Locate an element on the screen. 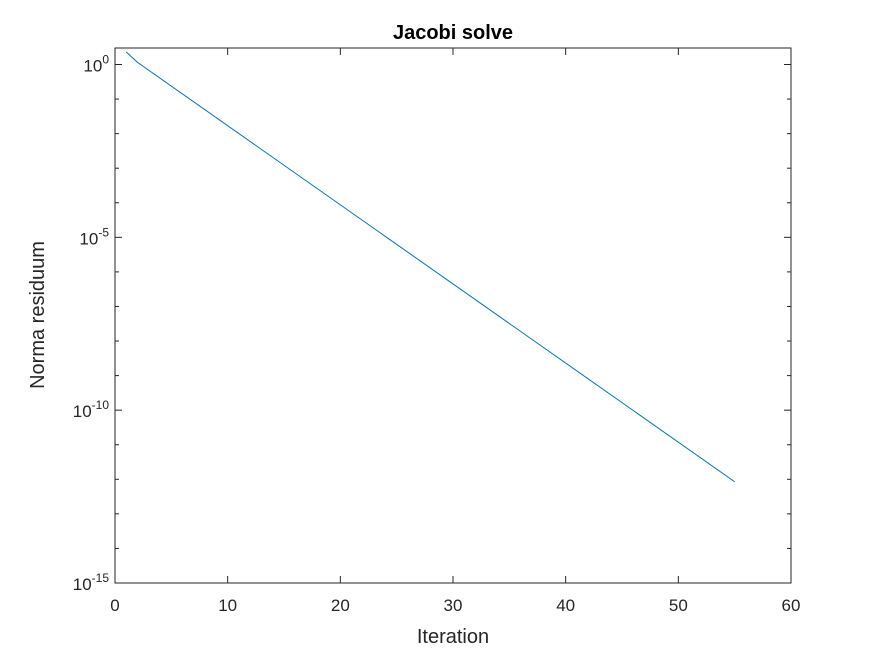 This screenshot has width=875, height=661. x-tick-label: 30 is located at coordinates (453, 605).